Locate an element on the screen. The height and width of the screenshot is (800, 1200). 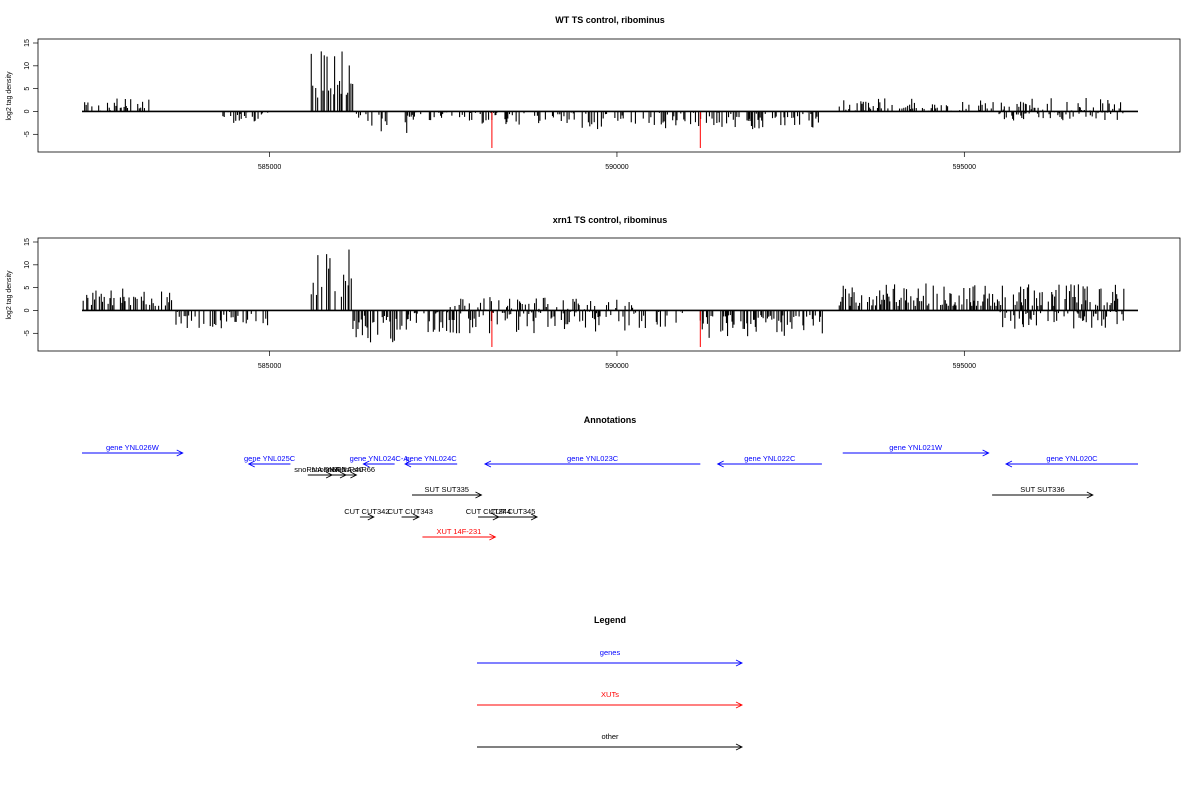
wt-y-ticks: 15 10 5 0 -5 is located at coordinates (31, 88).